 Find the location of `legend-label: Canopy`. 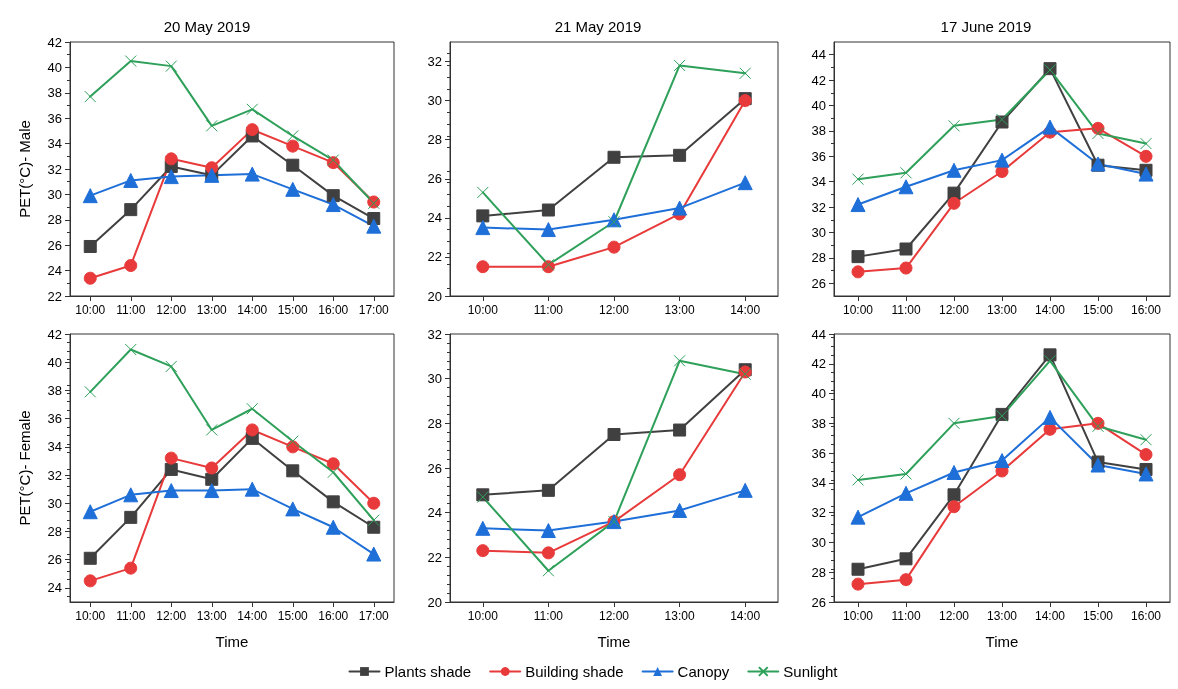

legend-label: Canopy is located at coordinates (703, 671).